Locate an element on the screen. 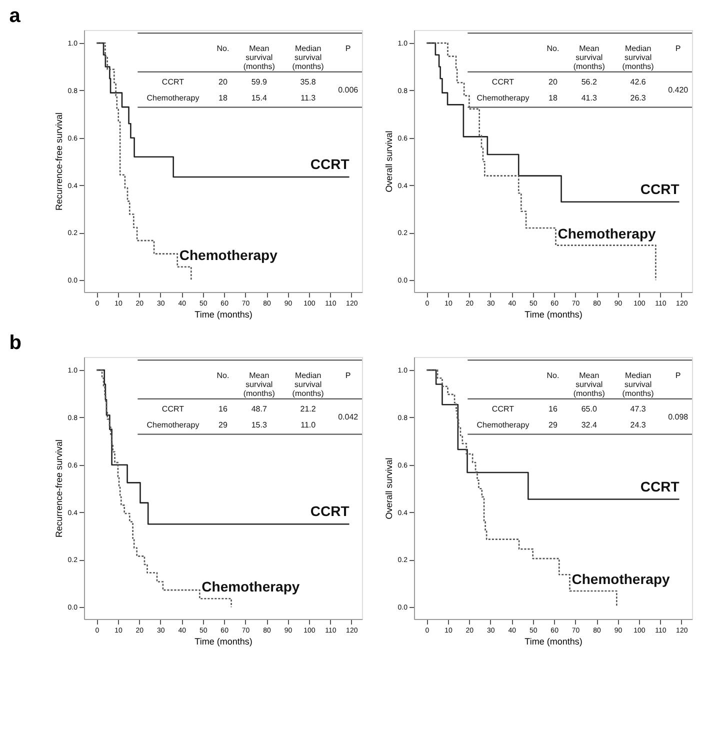  annotation: 11.0 is located at coordinates (308, 425).